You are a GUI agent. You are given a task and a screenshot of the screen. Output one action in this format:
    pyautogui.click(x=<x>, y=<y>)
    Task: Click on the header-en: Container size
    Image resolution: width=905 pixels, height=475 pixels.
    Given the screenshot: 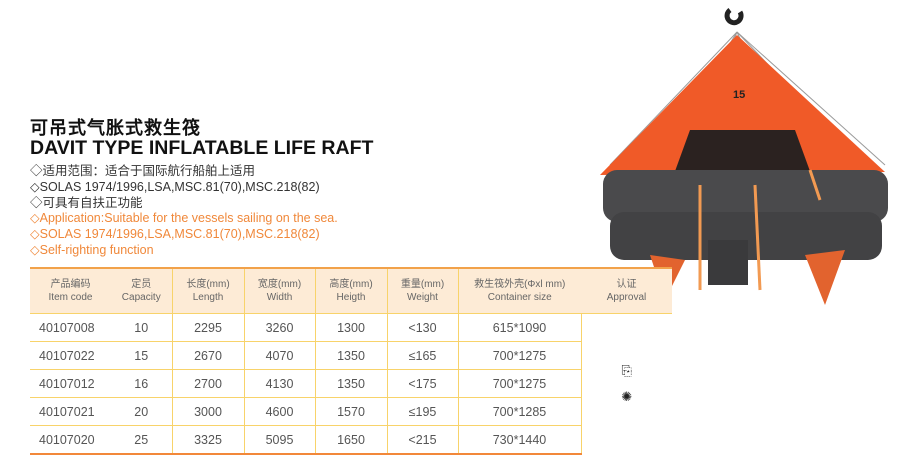 What is the action you would take?
    pyautogui.click(x=519, y=297)
    